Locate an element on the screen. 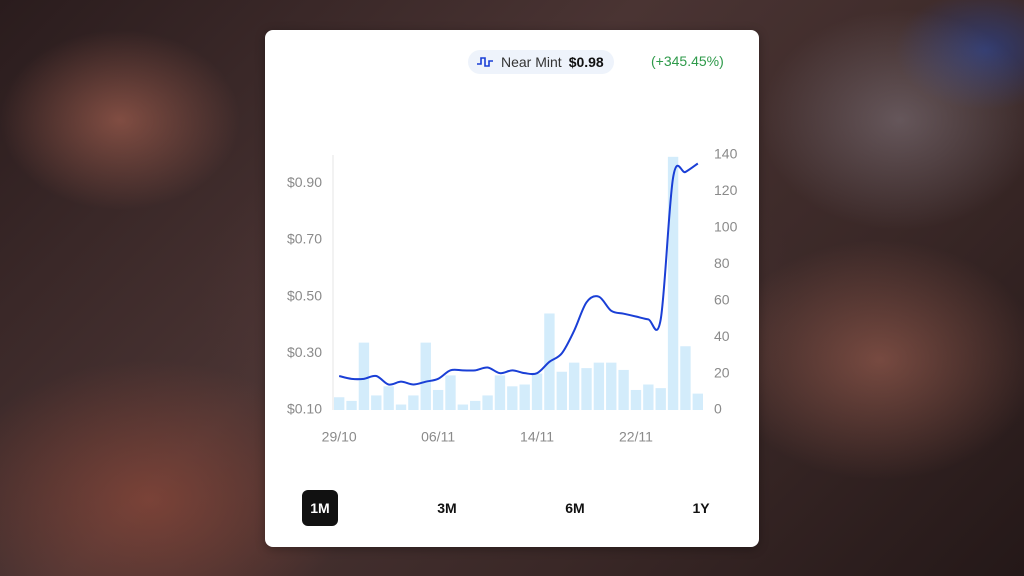  y-tick-label: $0.10 is located at coordinates (304, 409).